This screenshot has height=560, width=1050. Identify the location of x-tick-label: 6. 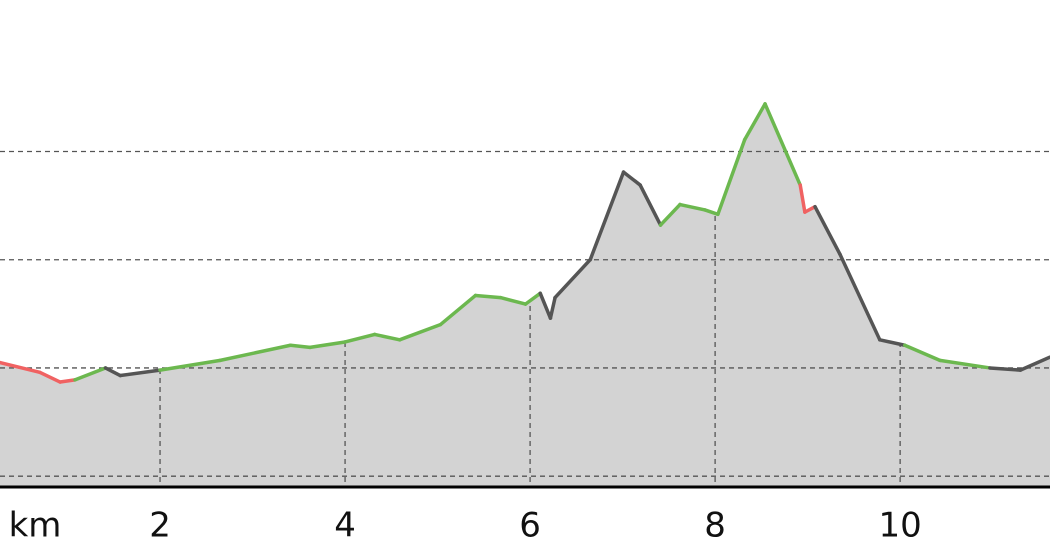
(530, 526).